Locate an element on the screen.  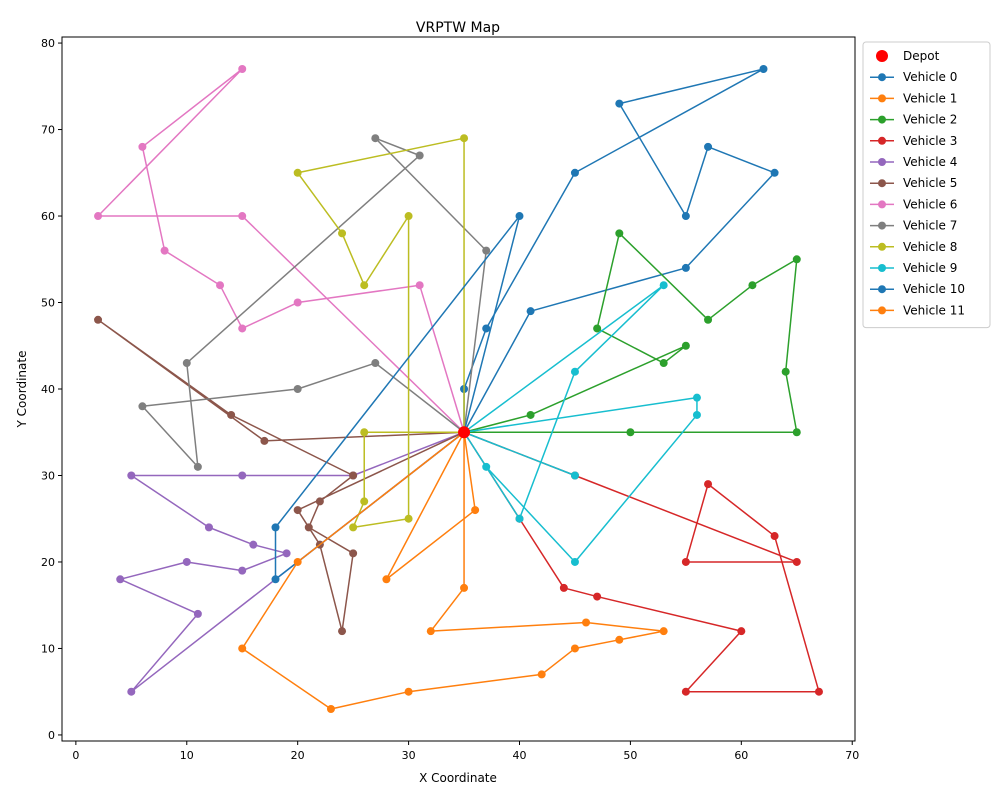
legend-label: Vehicle 9 is located at coordinates (930, 268).